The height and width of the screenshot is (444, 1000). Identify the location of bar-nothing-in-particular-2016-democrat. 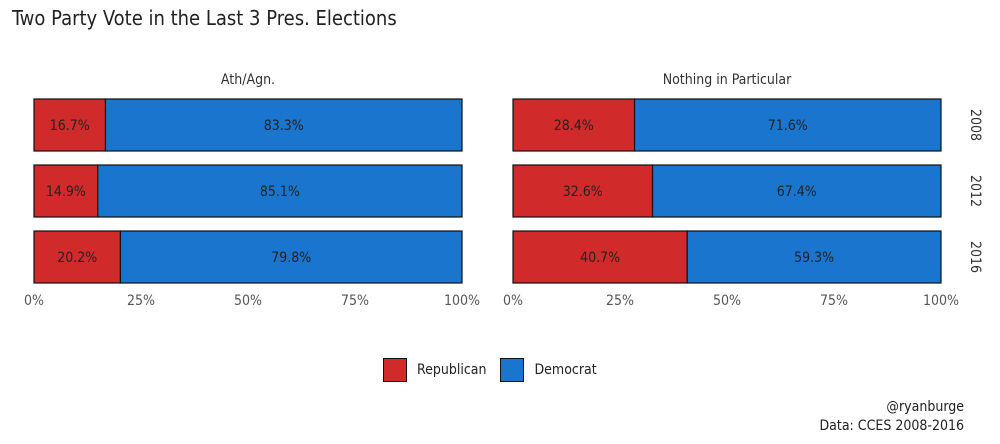
(814, 257).